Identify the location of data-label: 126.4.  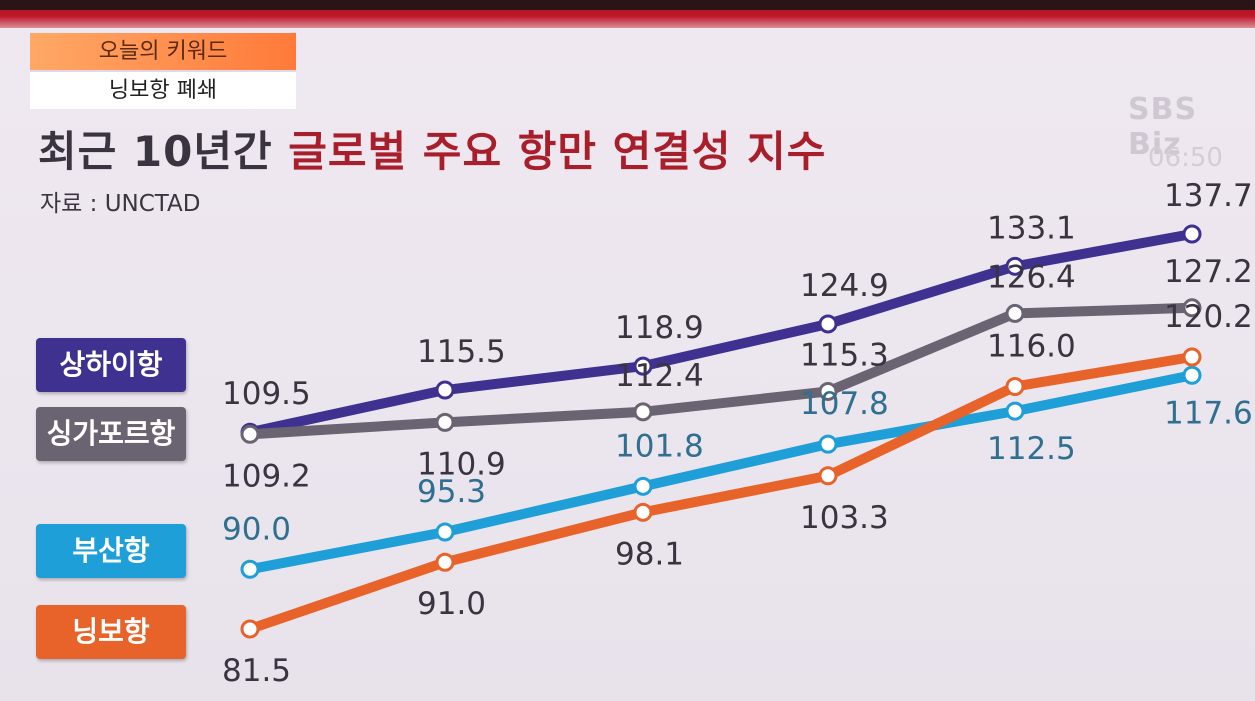
(1031, 277).